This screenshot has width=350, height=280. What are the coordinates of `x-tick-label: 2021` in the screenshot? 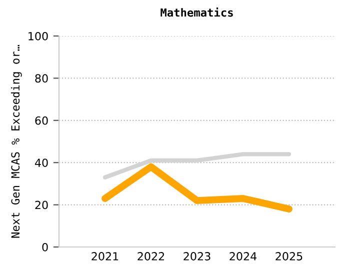 It's located at (105, 256).